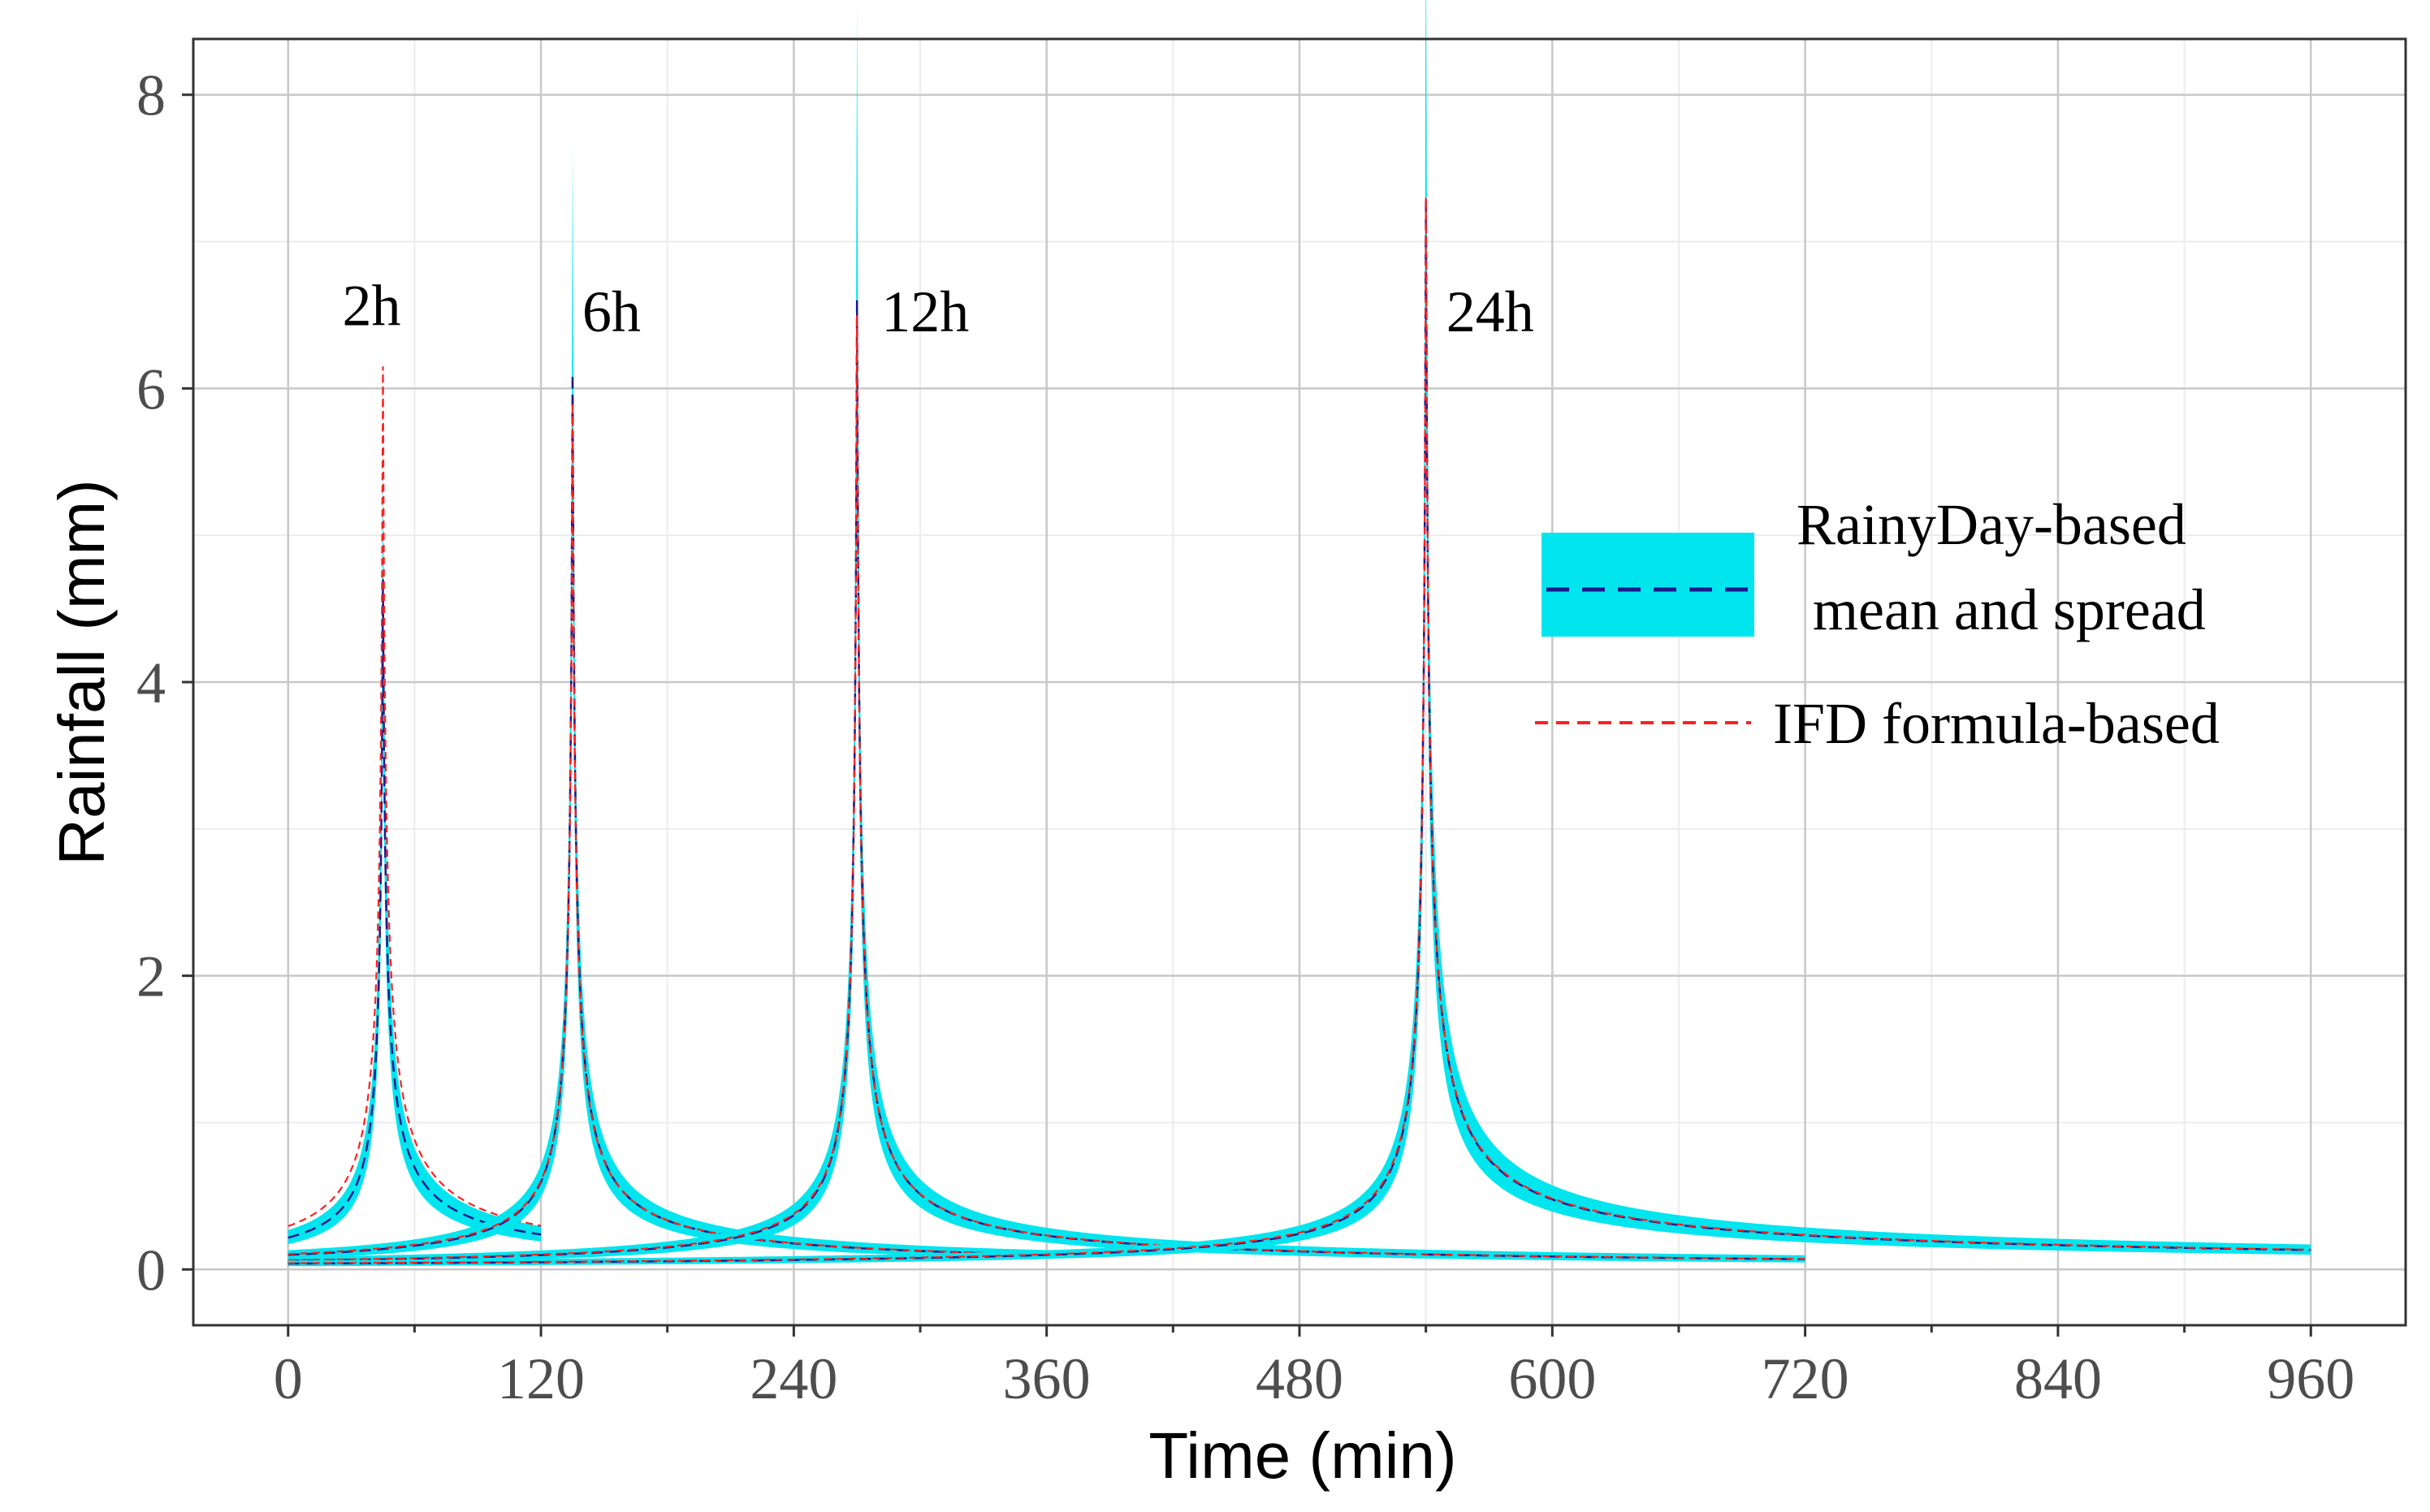  What do you see at coordinates (151, 388) in the screenshot?
I see `y-tick-label: 6` at bounding box center [151, 388].